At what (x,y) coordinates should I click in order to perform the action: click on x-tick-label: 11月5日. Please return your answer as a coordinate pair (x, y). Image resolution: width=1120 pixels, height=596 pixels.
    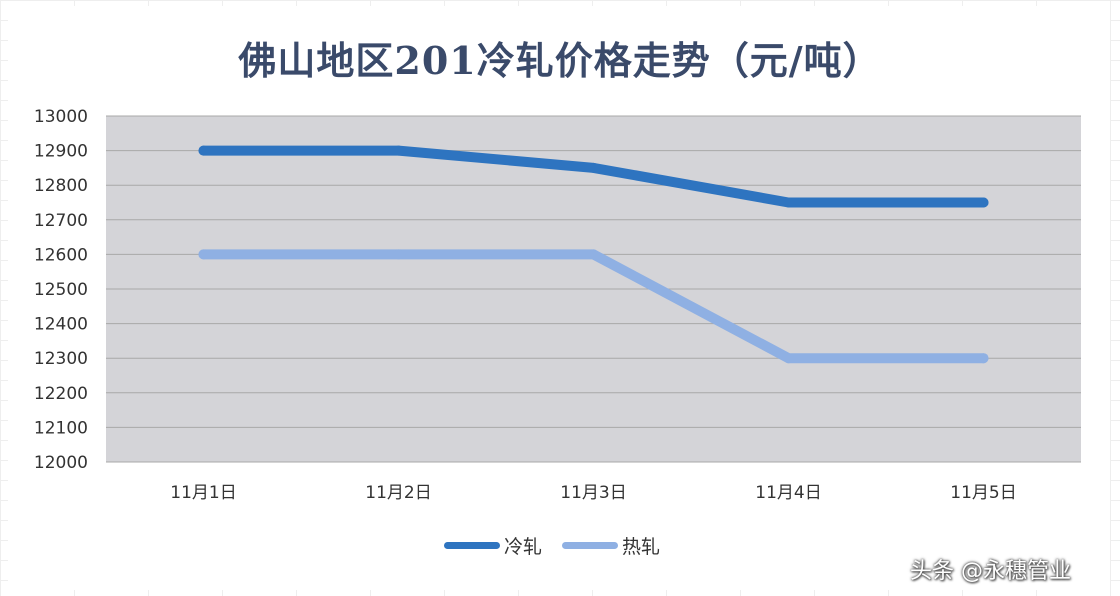
    Looking at the image, I should click on (983, 493).